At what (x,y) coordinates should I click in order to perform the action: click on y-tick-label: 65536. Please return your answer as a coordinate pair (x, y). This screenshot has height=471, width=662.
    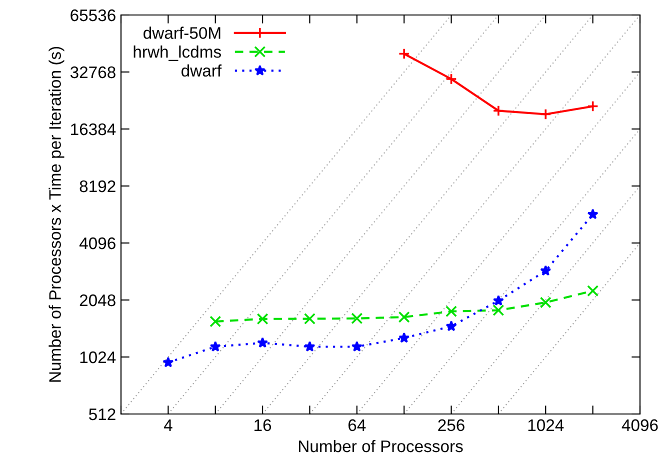
    Looking at the image, I should click on (93, 15).